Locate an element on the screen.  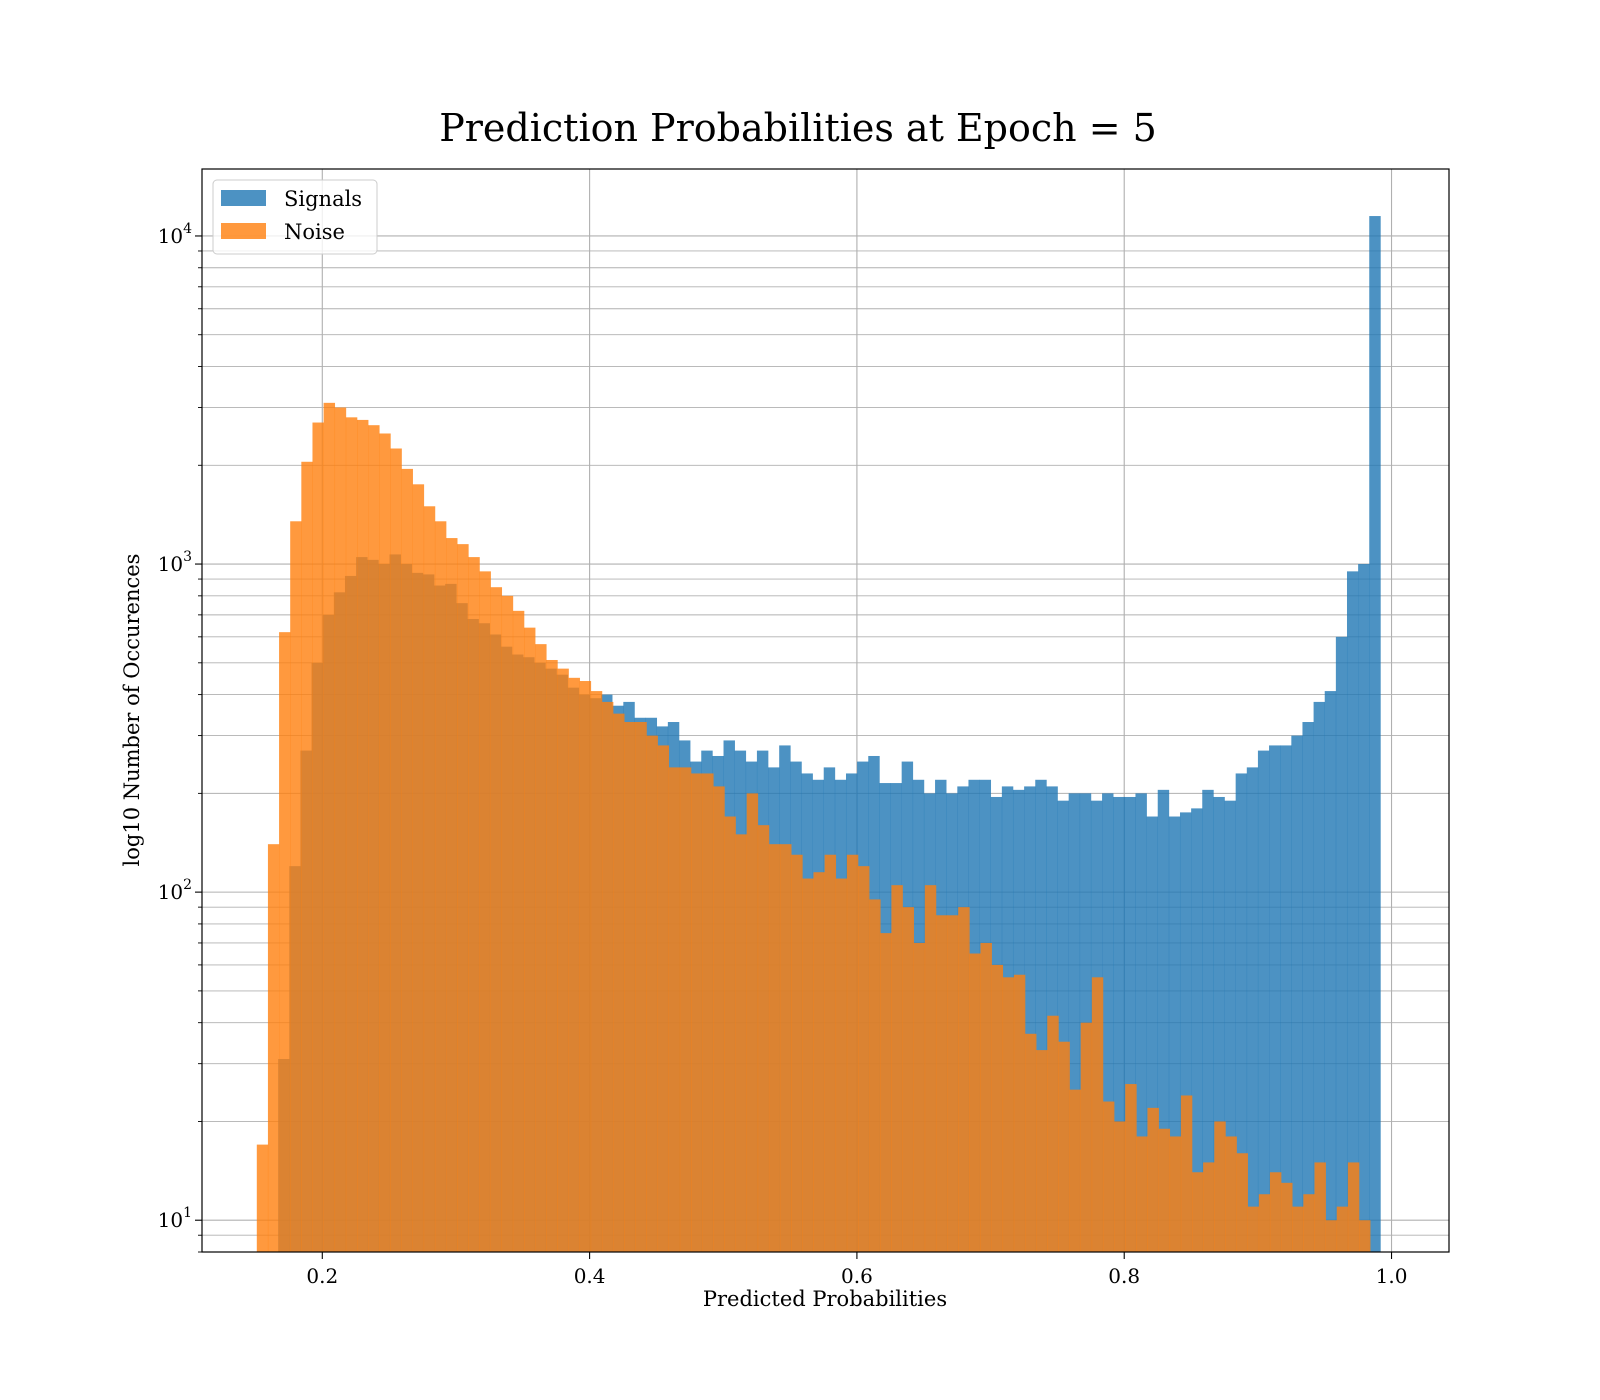
y-tick-label: 10² is located at coordinates (175, 890).